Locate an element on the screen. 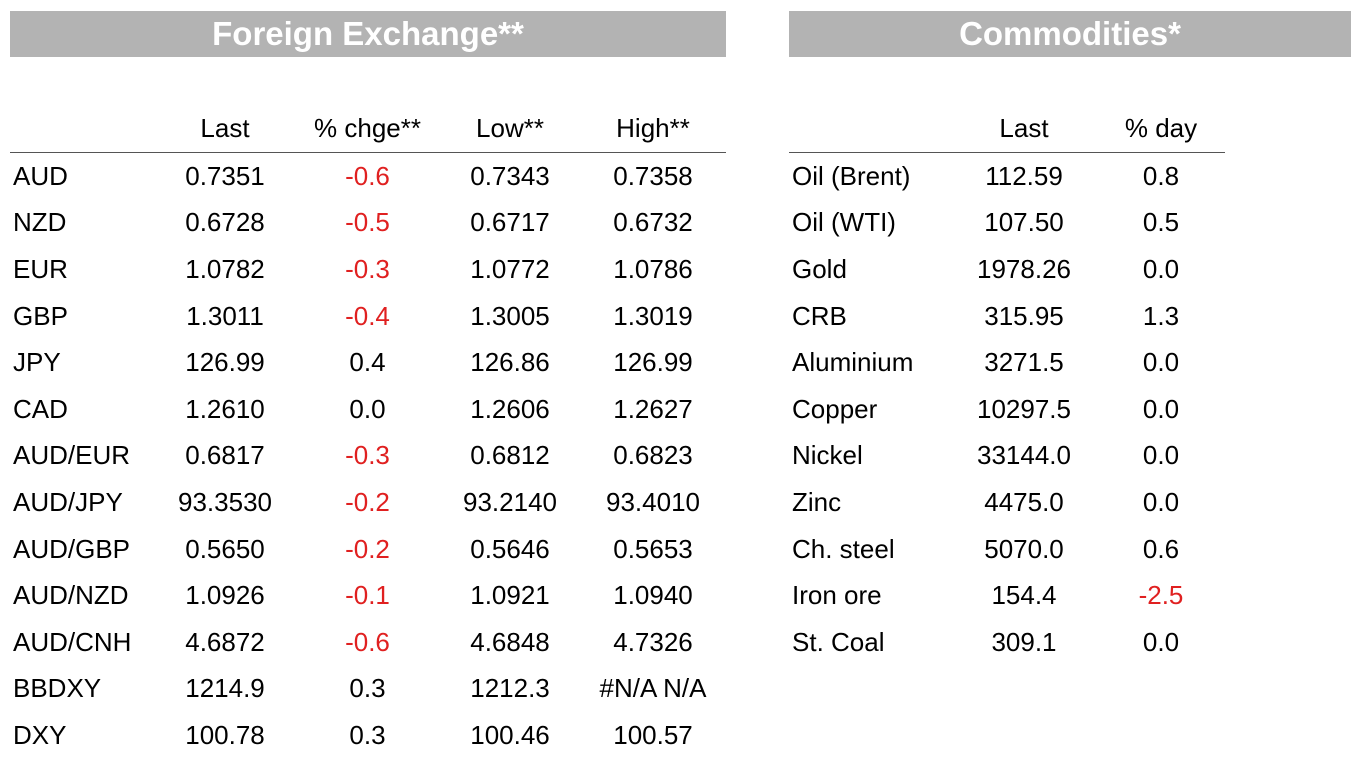 This screenshot has width=1358, height=766. fx-row: NZD 0.6728 -0.5 0.6717 0.6732 is located at coordinates (368, 223).